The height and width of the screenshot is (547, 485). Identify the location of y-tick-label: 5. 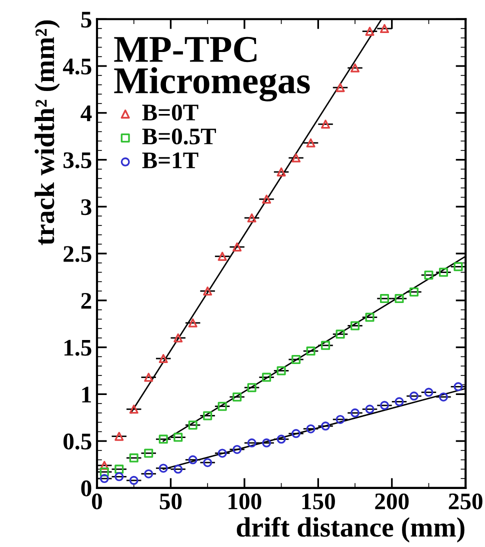
(86, 20).